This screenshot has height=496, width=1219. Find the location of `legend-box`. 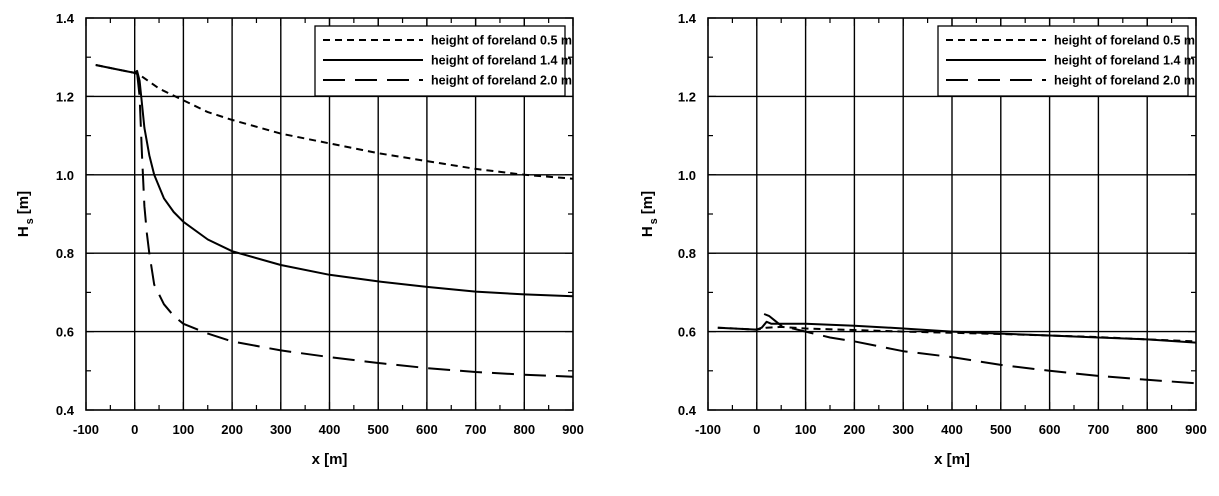

legend-box is located at coordinates (440, 61).